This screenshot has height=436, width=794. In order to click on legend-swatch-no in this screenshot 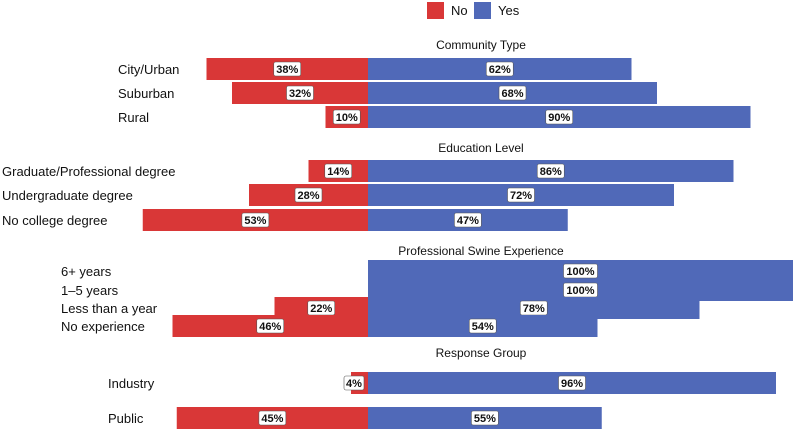, I will do `click(435, 10)`.